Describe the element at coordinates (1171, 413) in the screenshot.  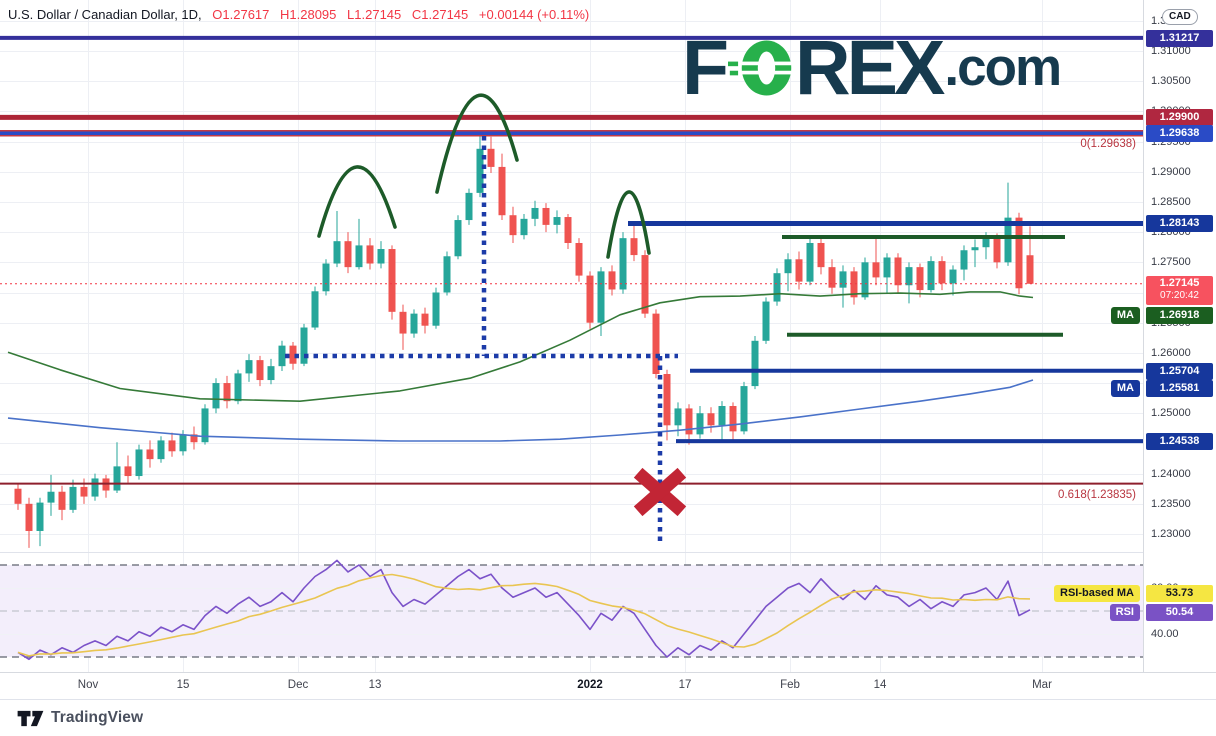
I see `price-tick: 1.25000` at that location.